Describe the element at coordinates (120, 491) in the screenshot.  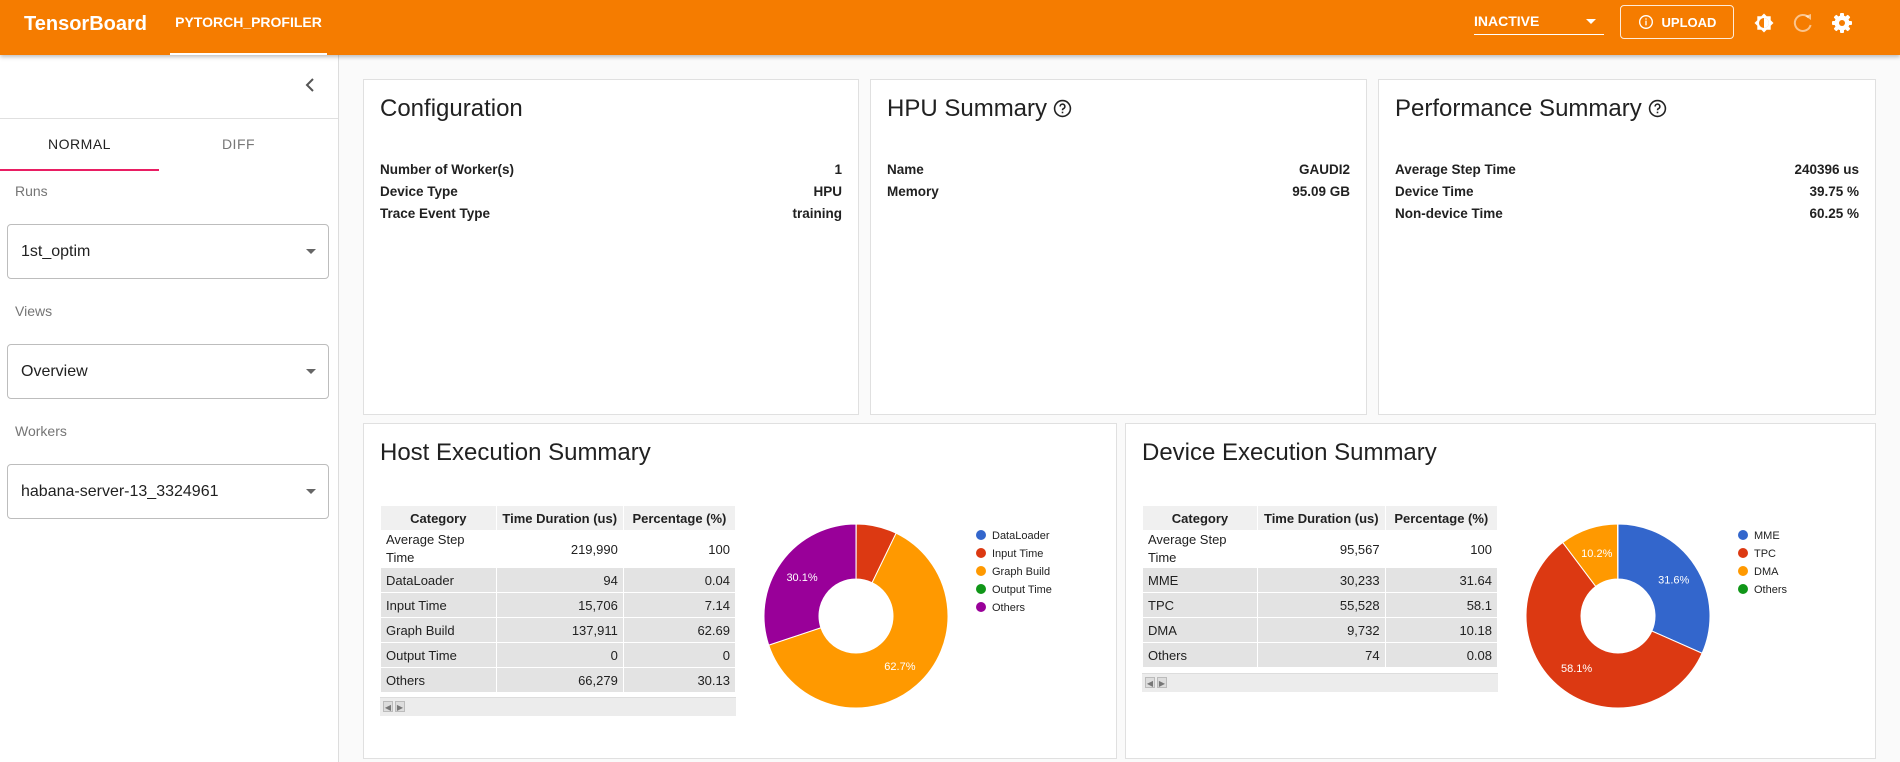
I see `workers-select-value: habana-server-13_3324961` at that location.